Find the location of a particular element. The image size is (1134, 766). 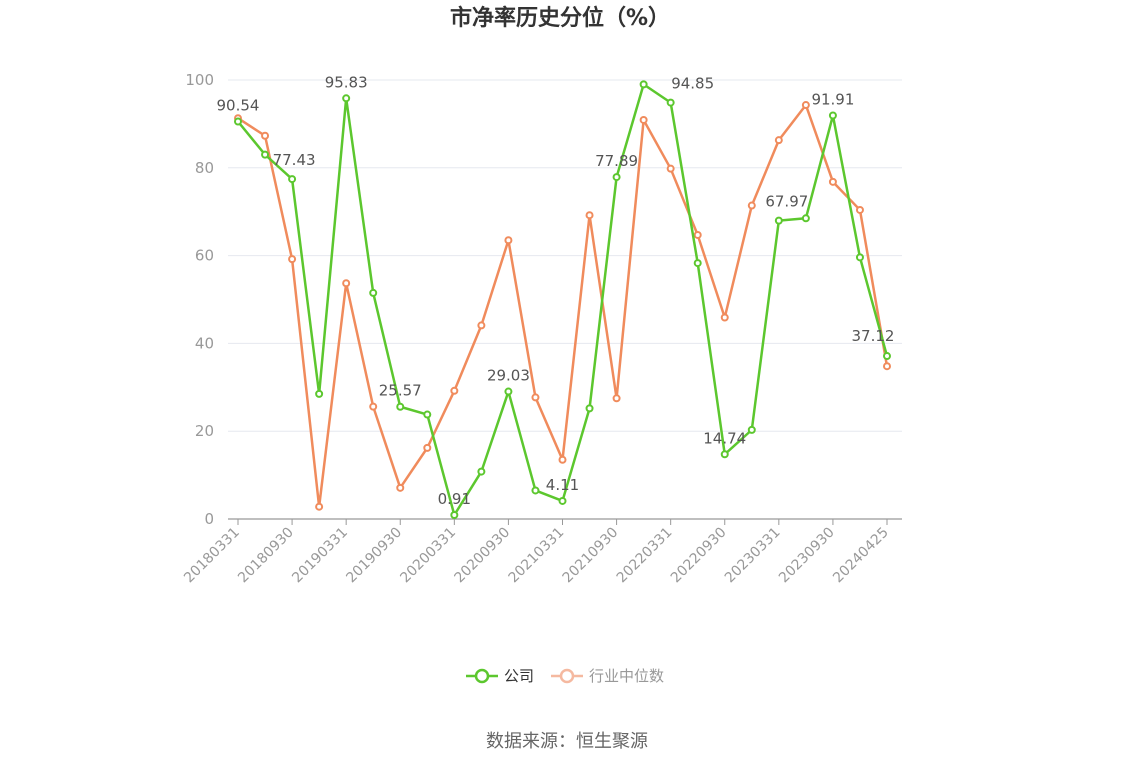

x-tick-label: 20180331 is located at coordinates (212, 556).